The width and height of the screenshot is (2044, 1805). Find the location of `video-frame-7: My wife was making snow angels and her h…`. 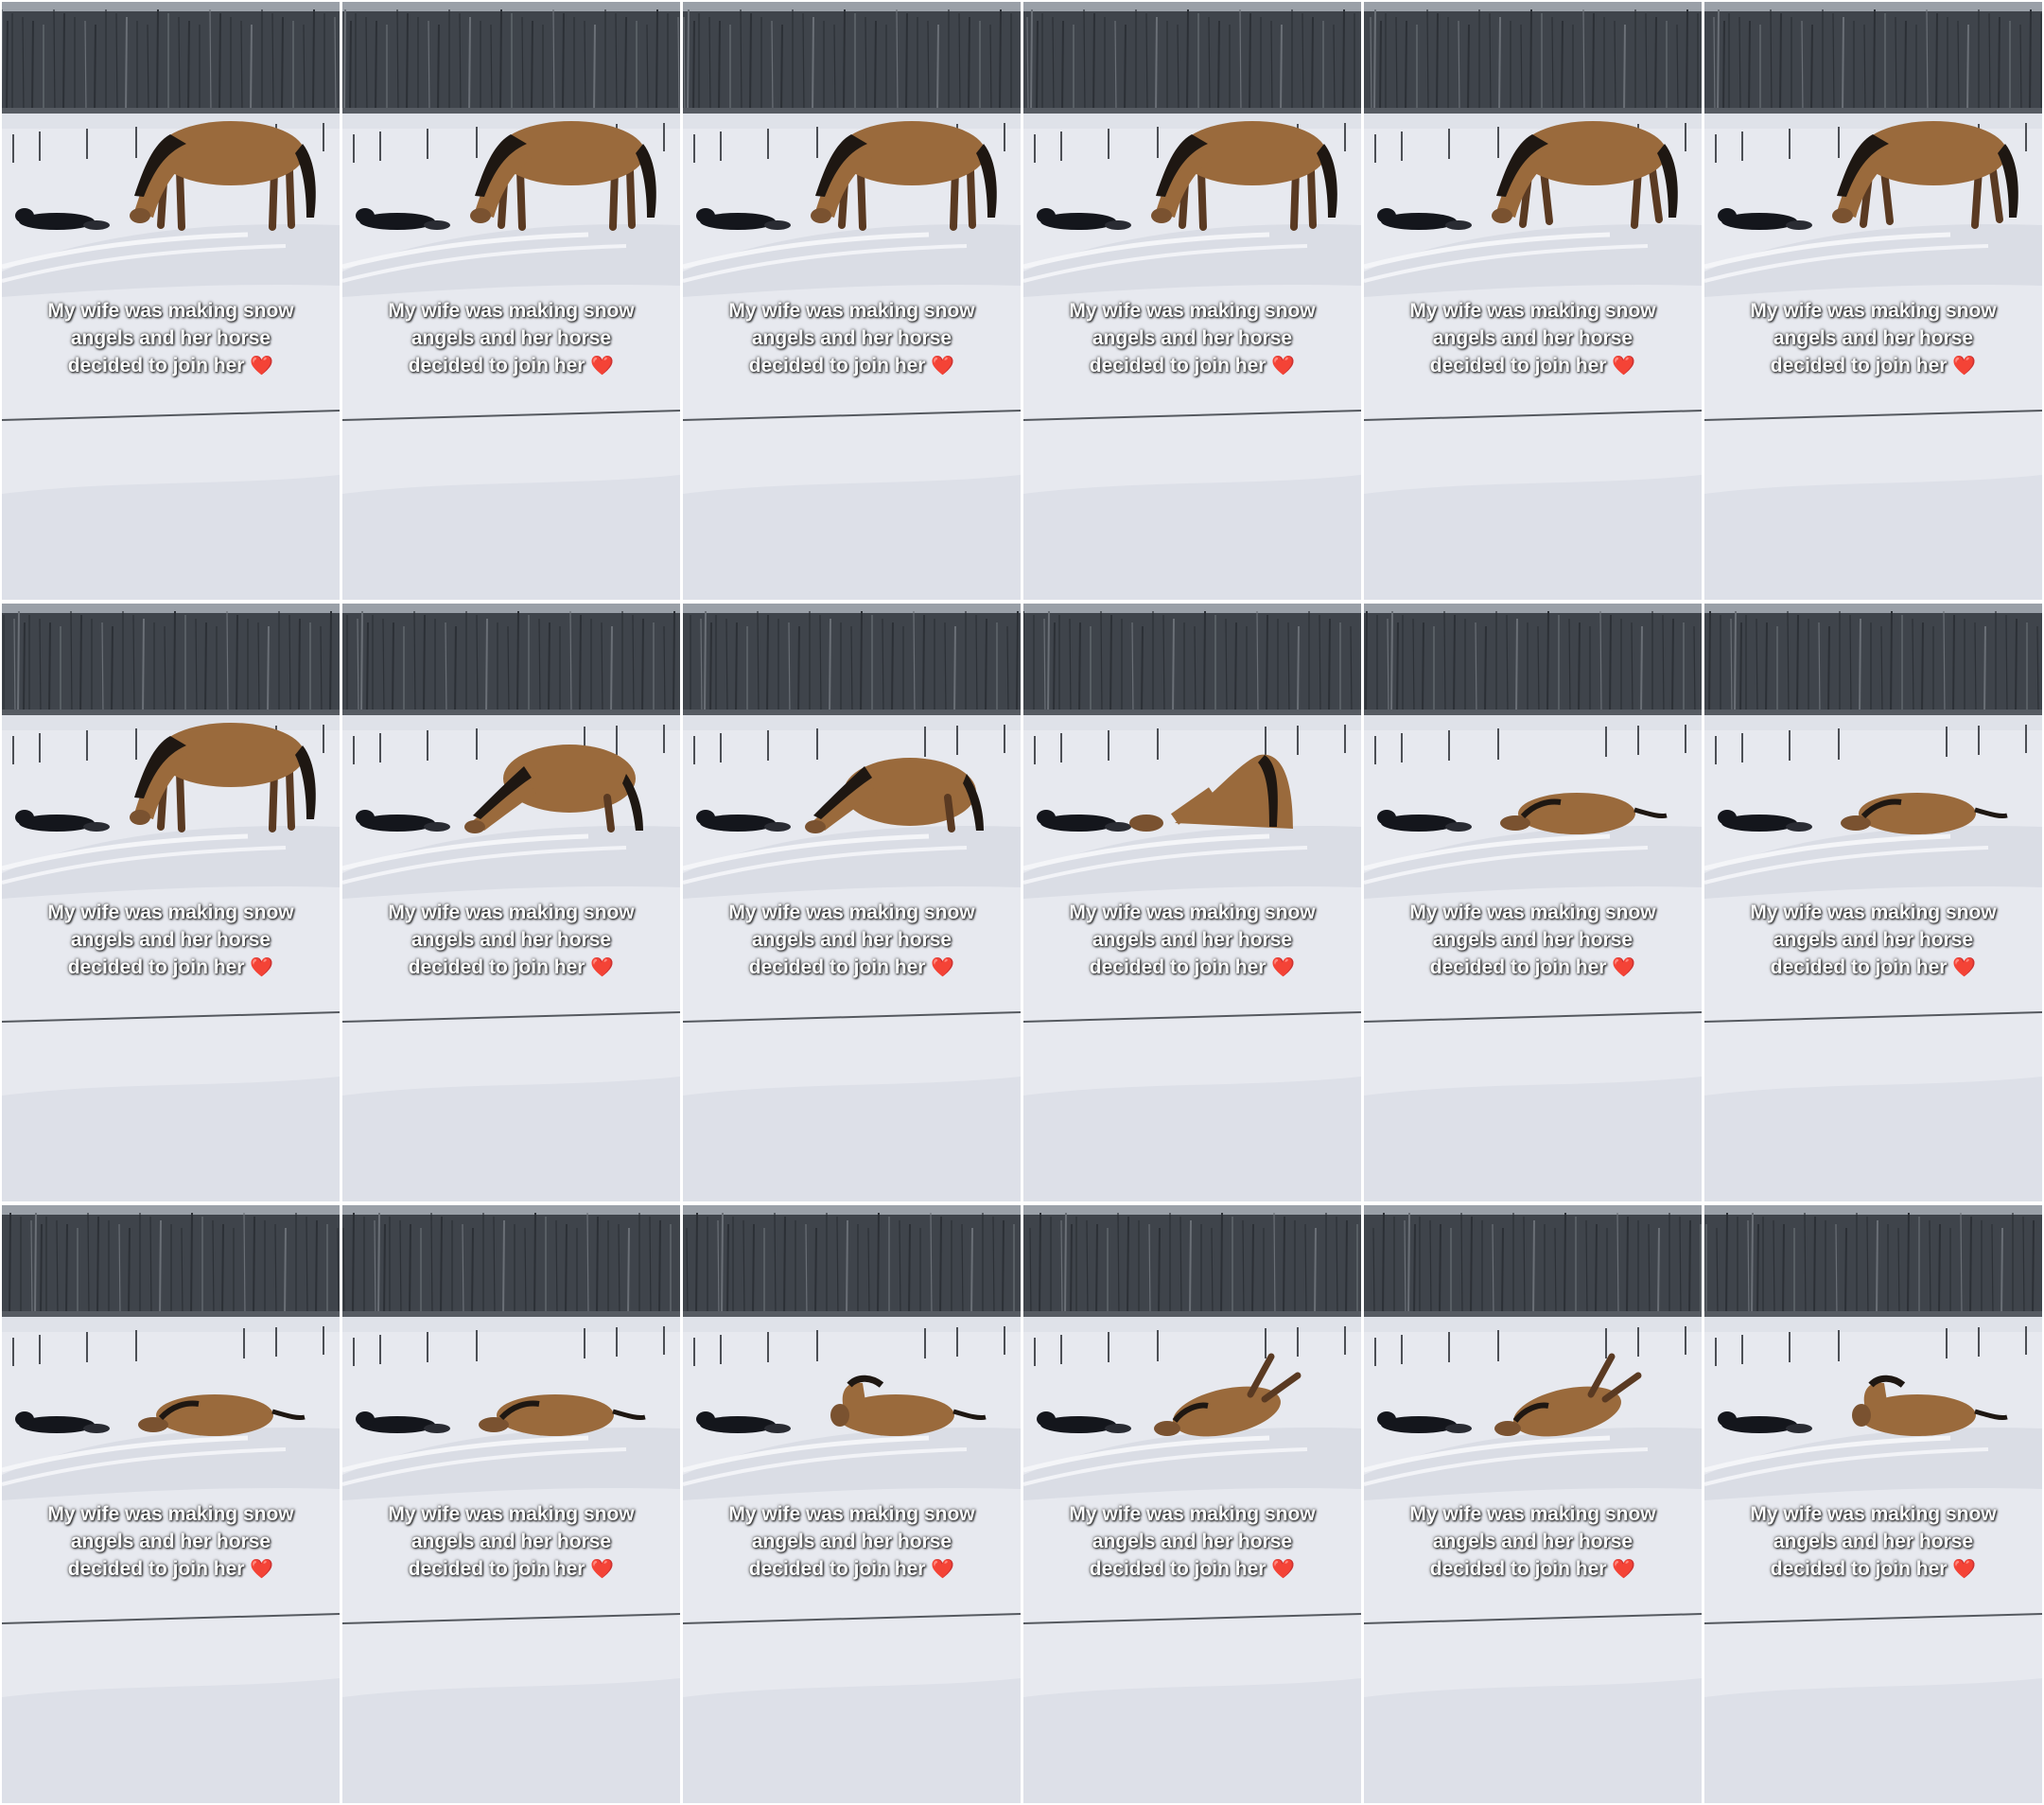

video-frame-7: My wife was making snow angels and her h… is located at coordinates (171, 902).